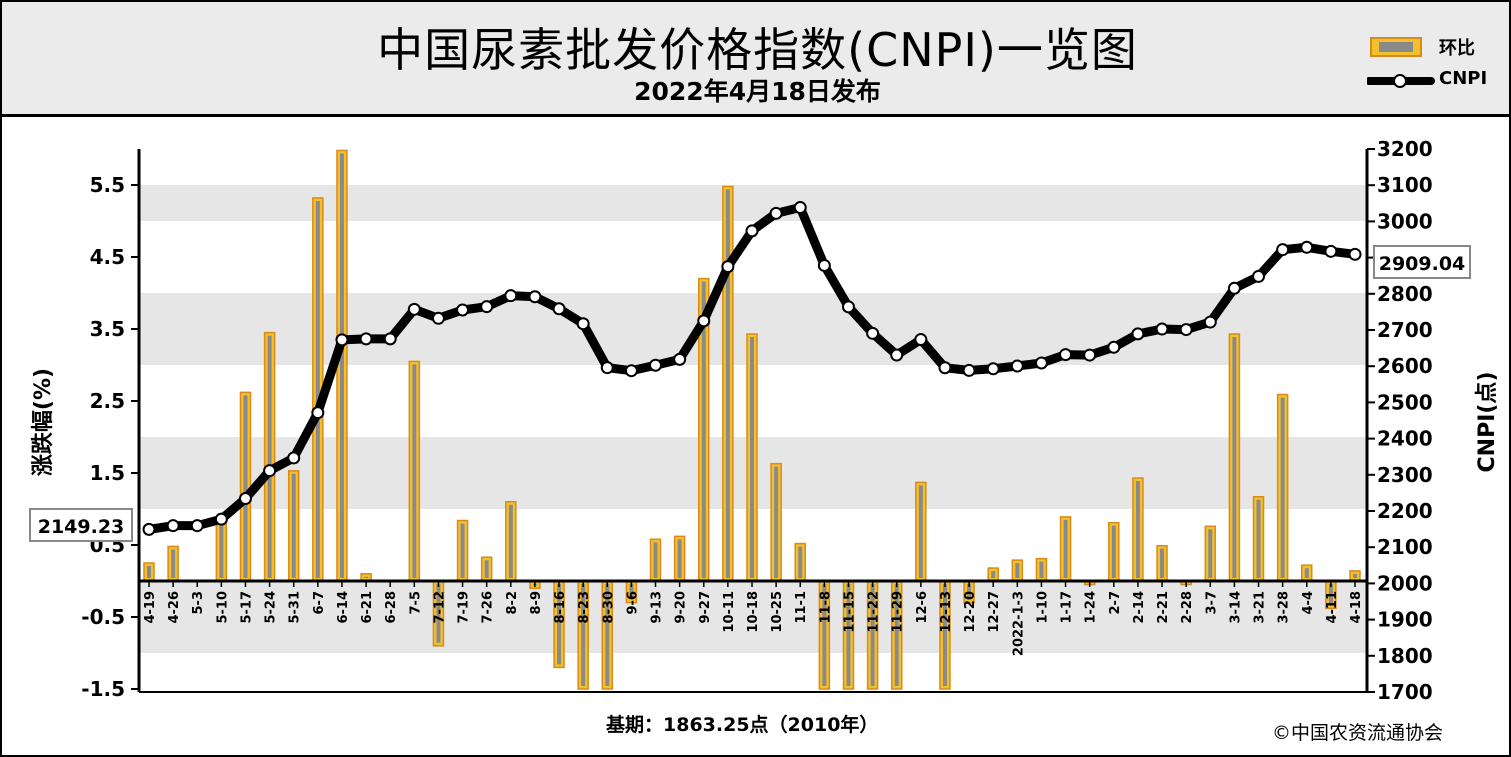 This screenshot has height=757, width=1511. I want to click on grid-band, so click(753, 671).